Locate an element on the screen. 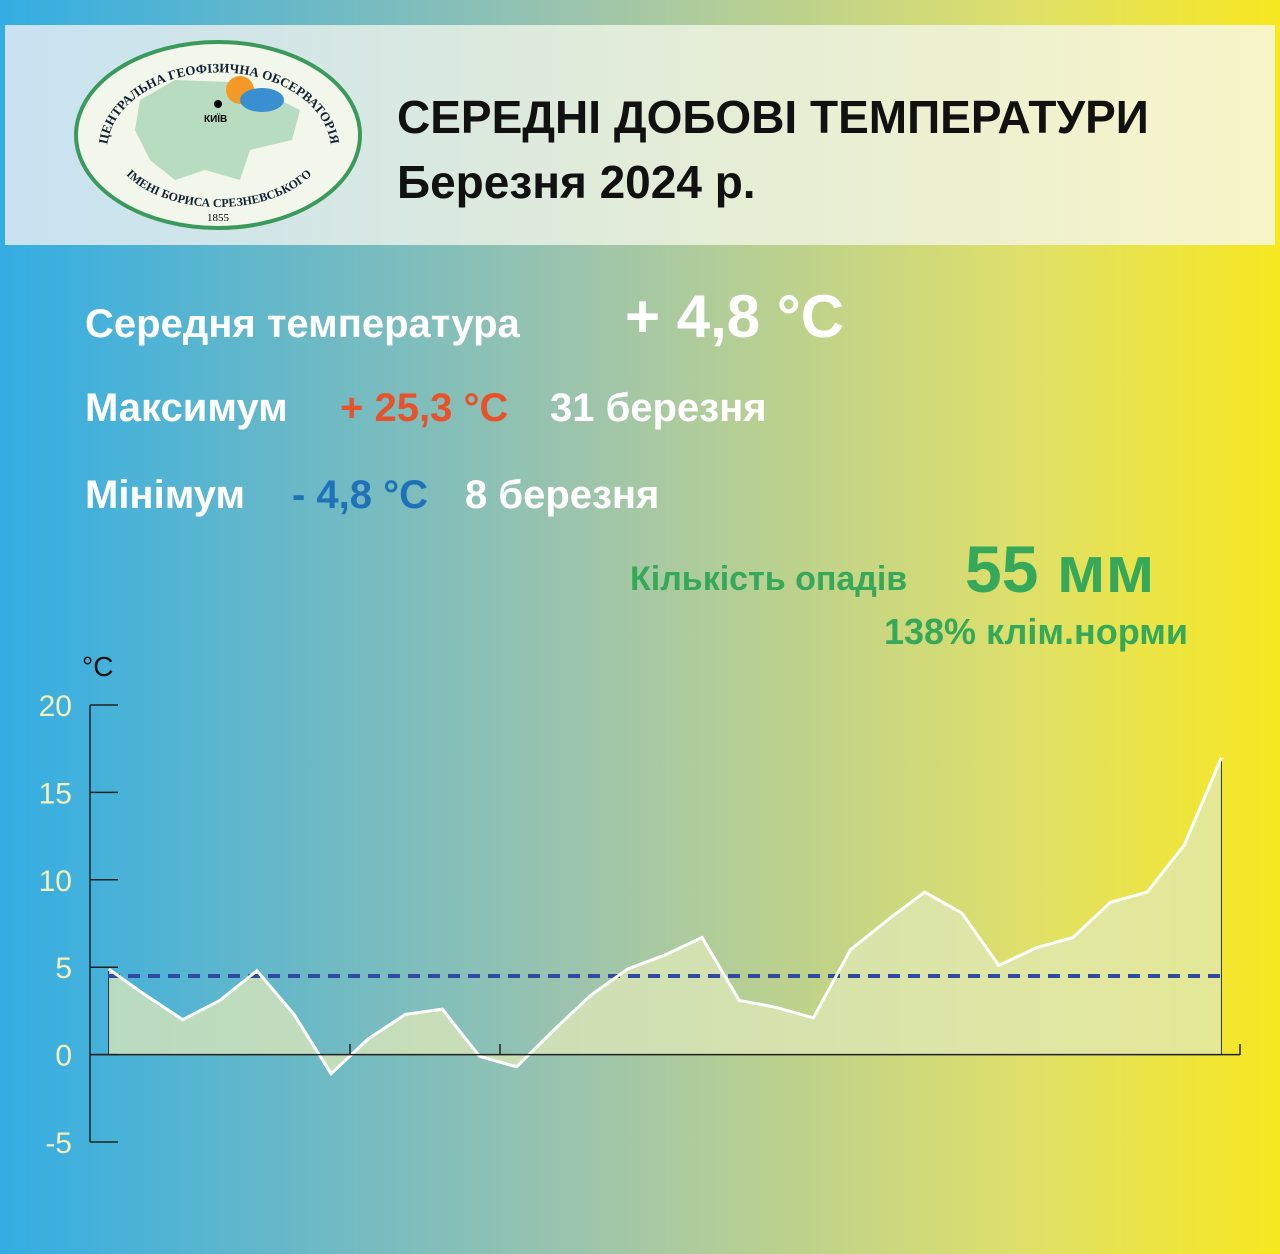 The image size is (1280, 1254). min-label: Мінімум is located at coordinates (165, 495).